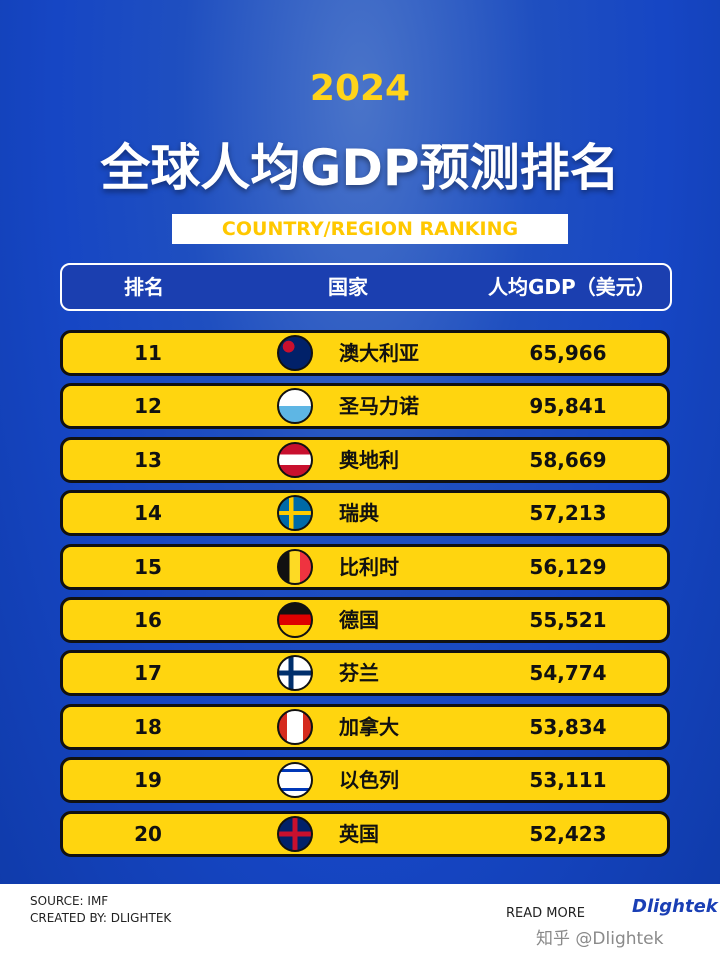  Describe the element at coordinates (148, 566) in the screenshot. I see `rank: 15` at that location.